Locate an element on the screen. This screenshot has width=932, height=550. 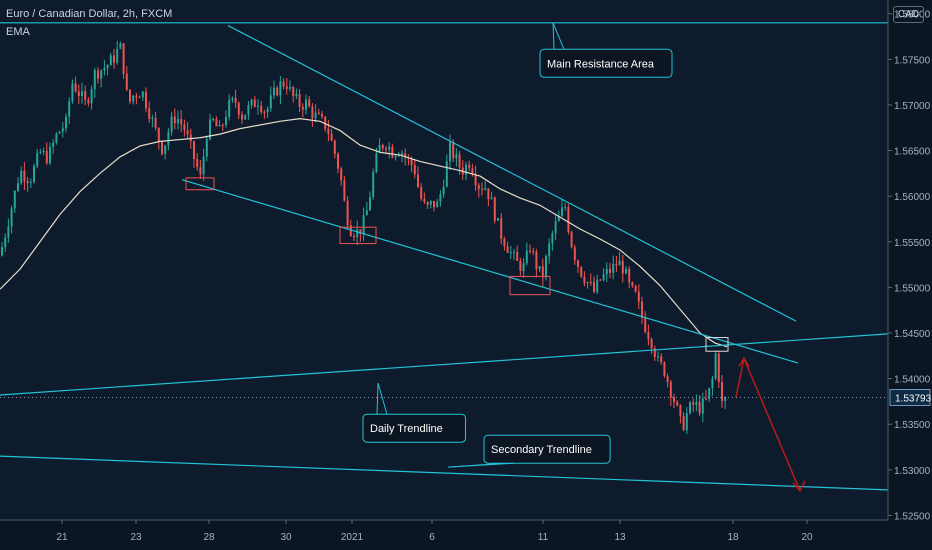
symbol-legend: Euro / Canadian Dollar, 2h, FXCM is located at coordinates (89, 14).